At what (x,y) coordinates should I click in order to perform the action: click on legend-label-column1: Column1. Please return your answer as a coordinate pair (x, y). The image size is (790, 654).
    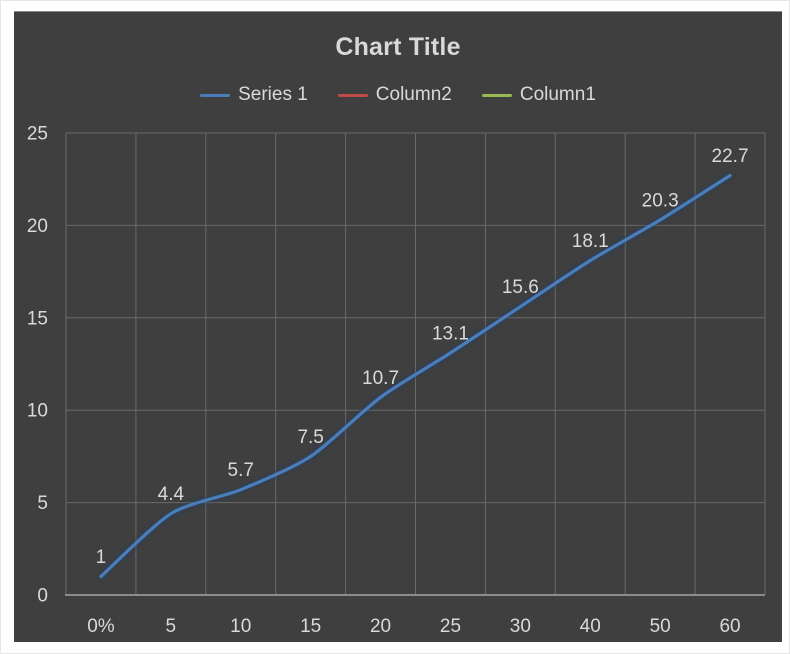
    Looking at the image, I should click on (557, 94).